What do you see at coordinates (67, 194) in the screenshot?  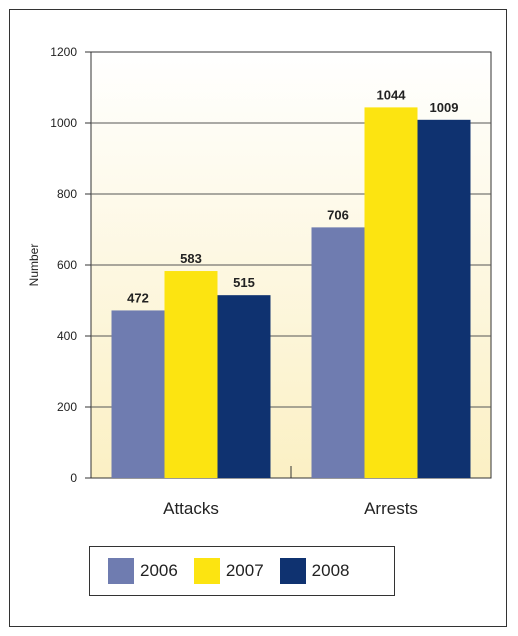 I see `y-tick-label: 800` at bounding box center [67, 194].